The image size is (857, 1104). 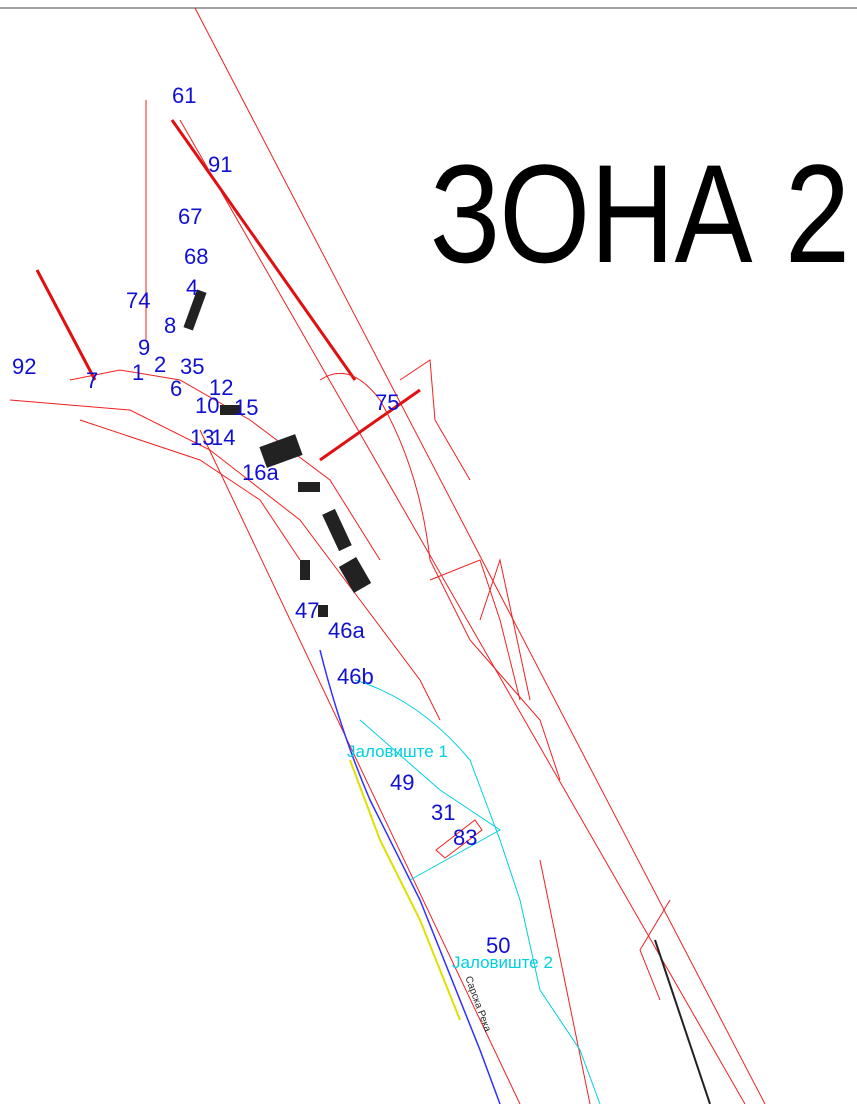 I want to click on object-label: 15, so click(x=246, y=407).